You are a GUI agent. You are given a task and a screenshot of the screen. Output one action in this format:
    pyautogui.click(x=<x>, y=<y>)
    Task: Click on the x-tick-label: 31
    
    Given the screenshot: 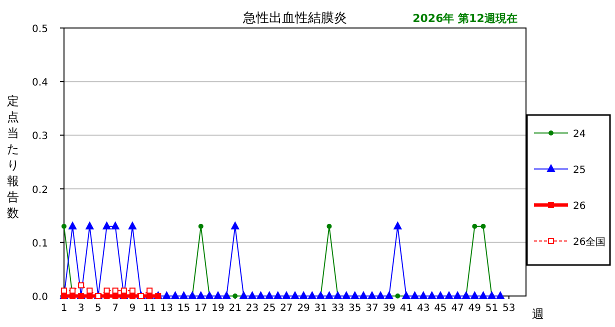 What is the action you would take?
    pyautogui.click(x=321, y=308)
    